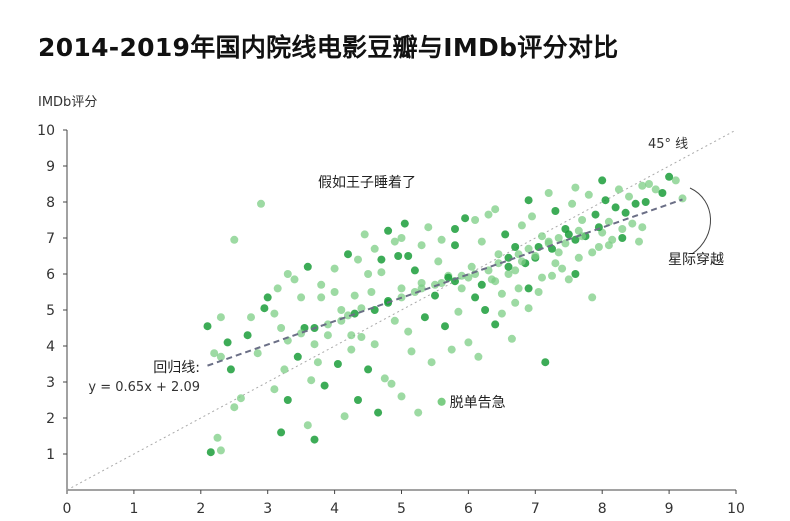  Describe the element at coordinates (478, 403) in the screenshot. I see `annotation-label: 脱单告急` at that location.